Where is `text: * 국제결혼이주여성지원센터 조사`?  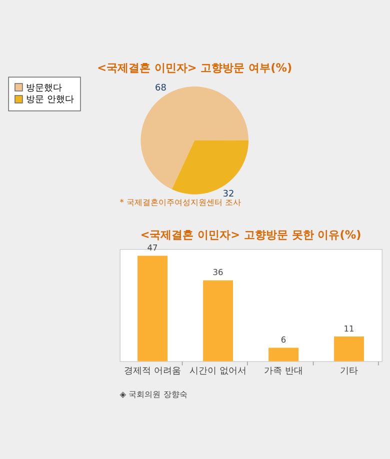
text: * 국제결혼이주여성지원센터 조사 is located at coordinates (181, 201).